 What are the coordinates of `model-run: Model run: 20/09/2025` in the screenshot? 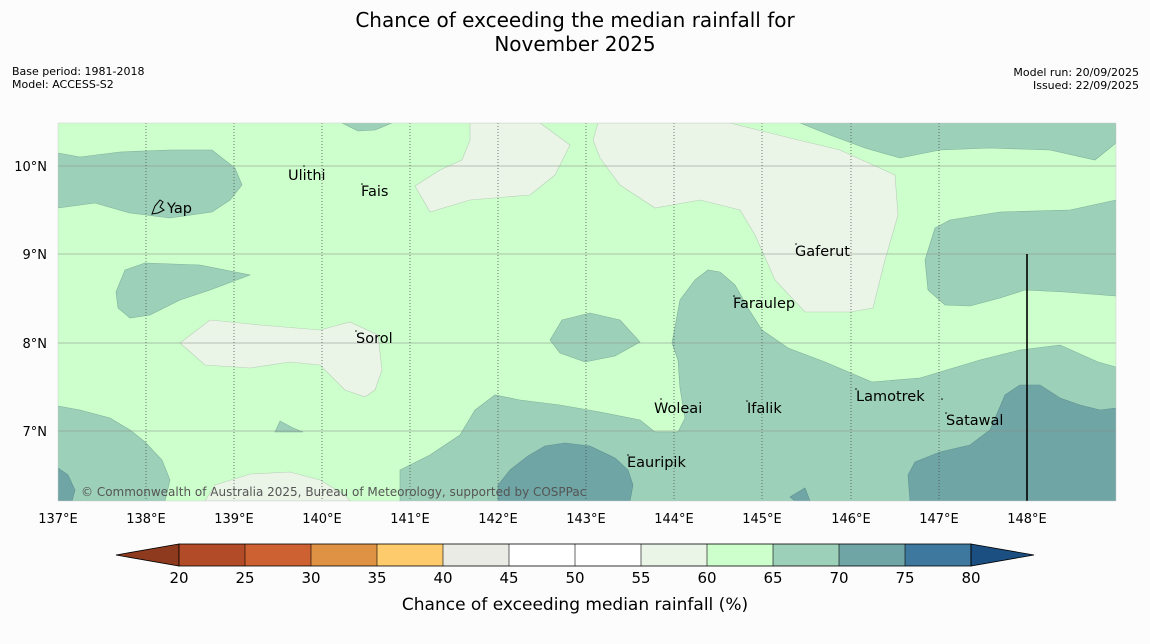 It's located at (1076, 72).